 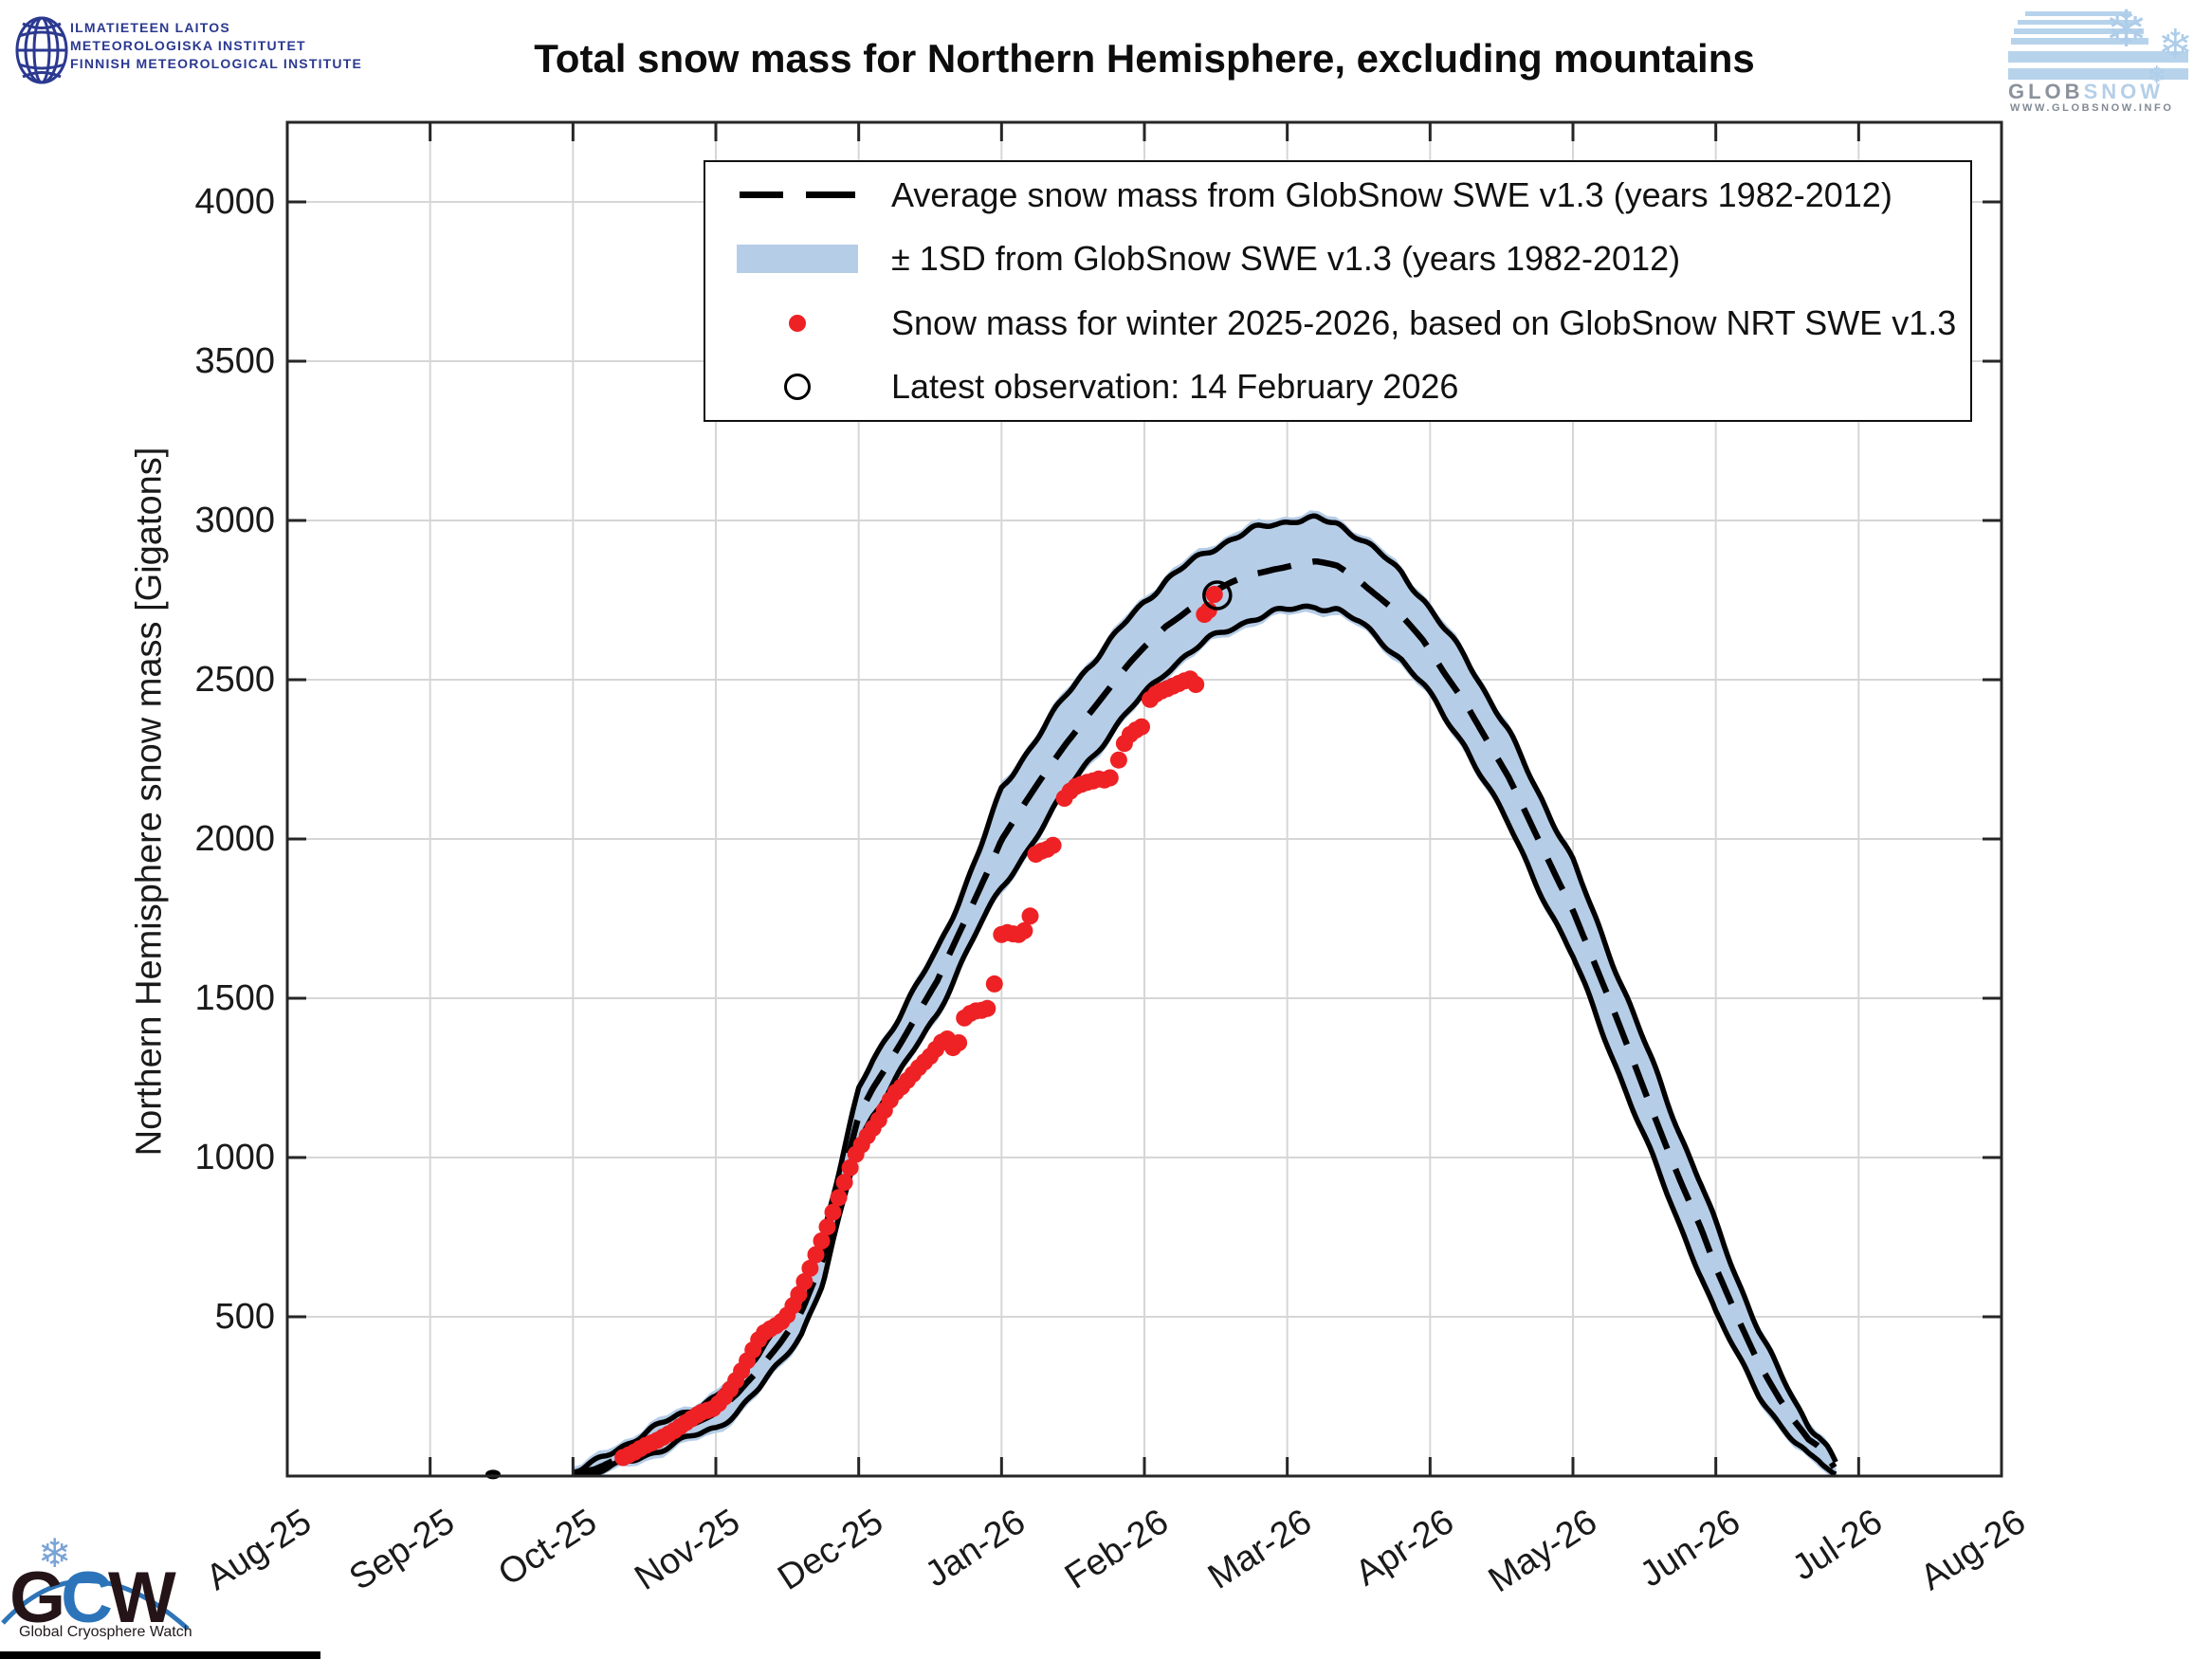 I want to click on globsnow-wordmark: GLOBSNOW, so click(x=2086, y=92).